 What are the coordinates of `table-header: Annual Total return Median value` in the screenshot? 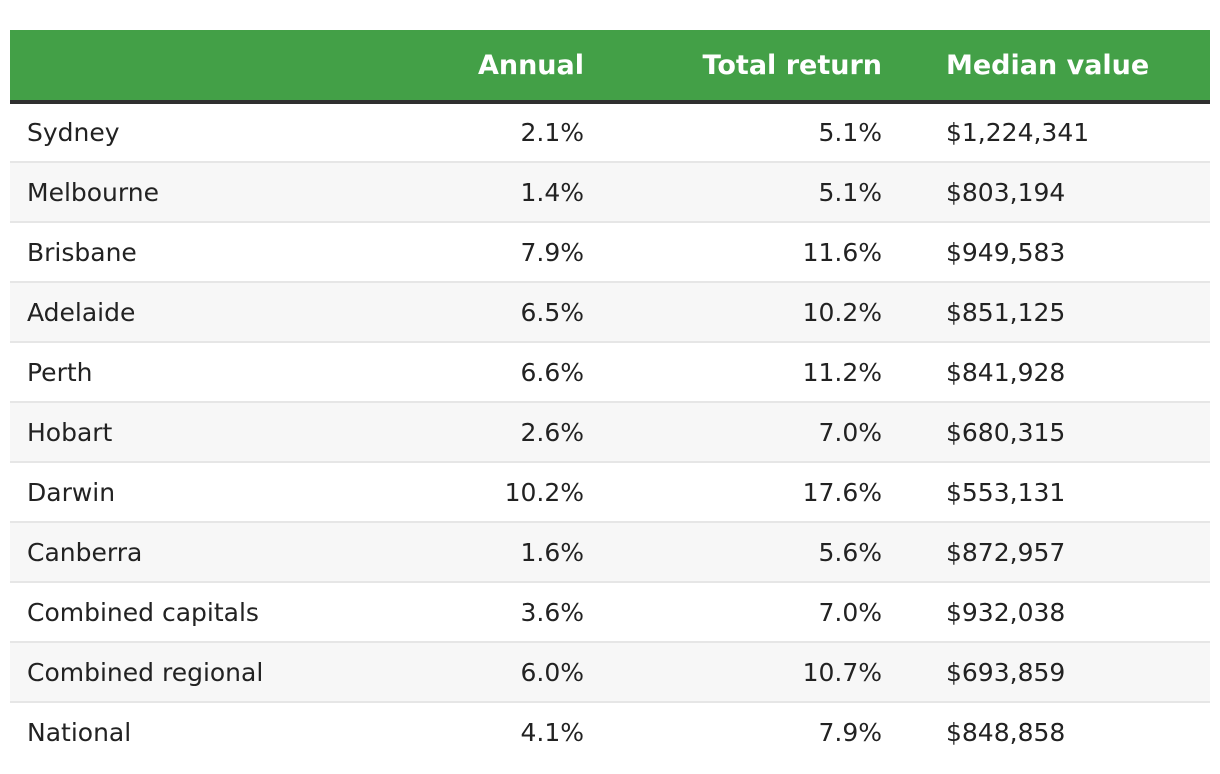 It's located at (610, 67).